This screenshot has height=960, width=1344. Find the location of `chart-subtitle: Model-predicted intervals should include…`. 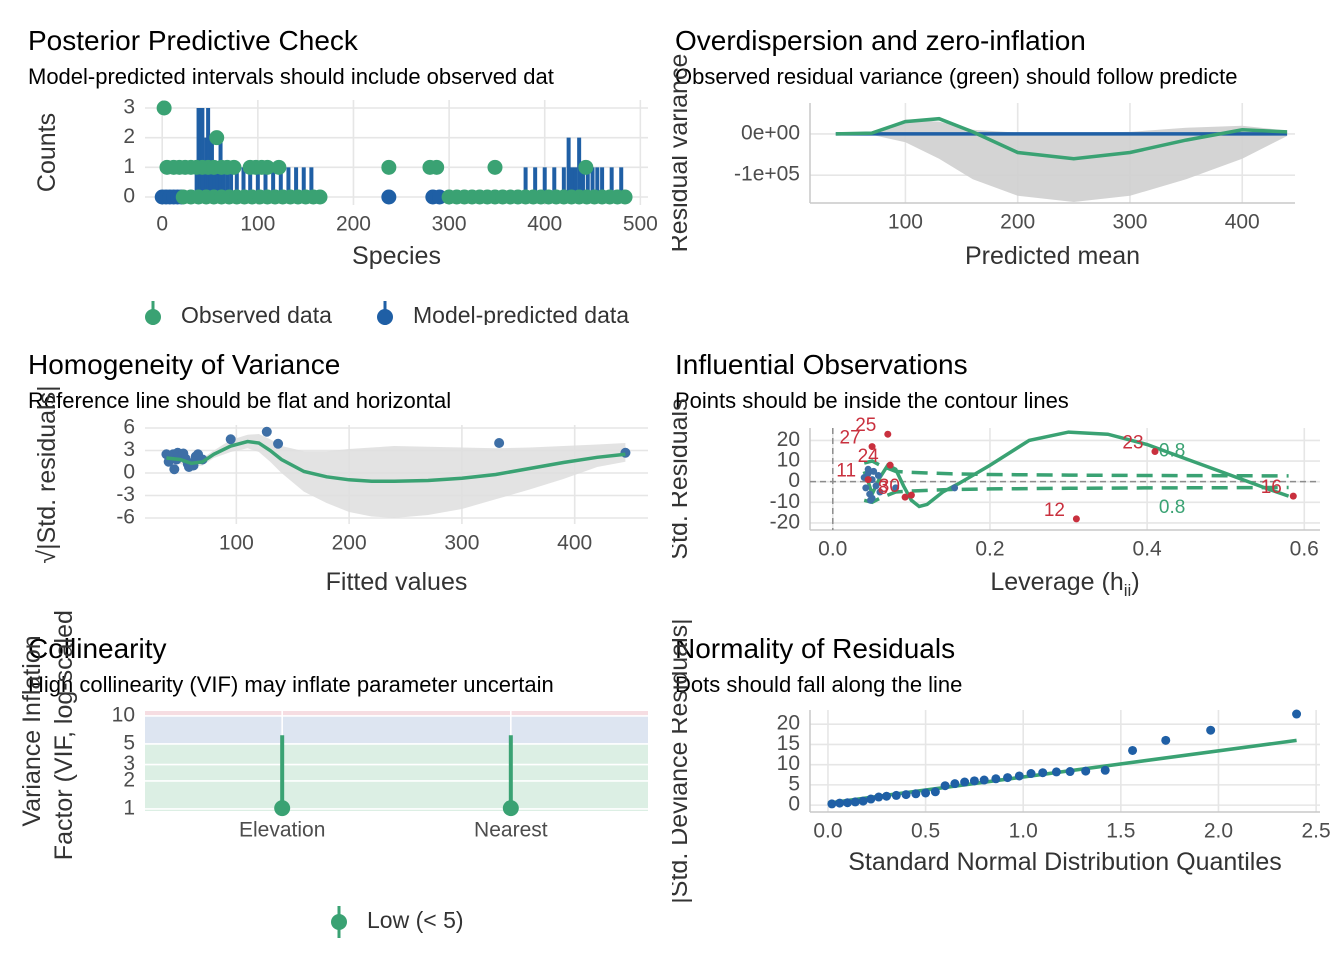

chart-subtitle: Model-predicted intervals should include… is located at coordinates (291, 76).